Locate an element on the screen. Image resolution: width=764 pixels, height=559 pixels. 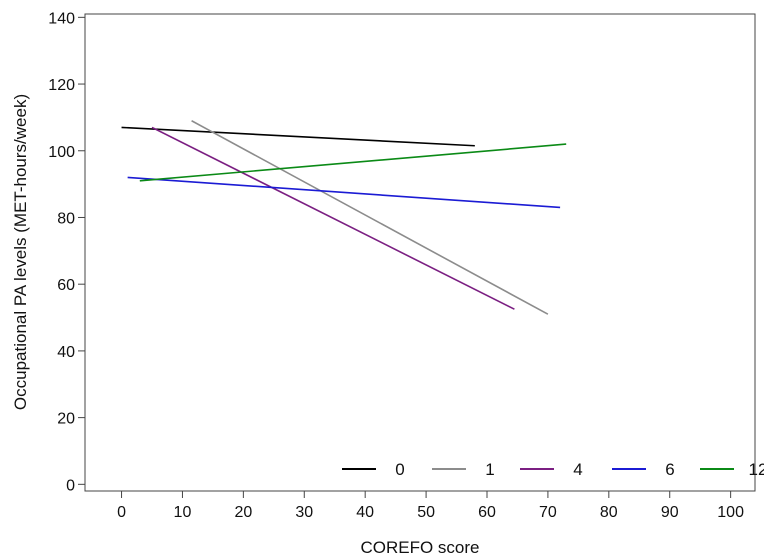
legend-label-0: 0 is located at coordinates (399, 469).